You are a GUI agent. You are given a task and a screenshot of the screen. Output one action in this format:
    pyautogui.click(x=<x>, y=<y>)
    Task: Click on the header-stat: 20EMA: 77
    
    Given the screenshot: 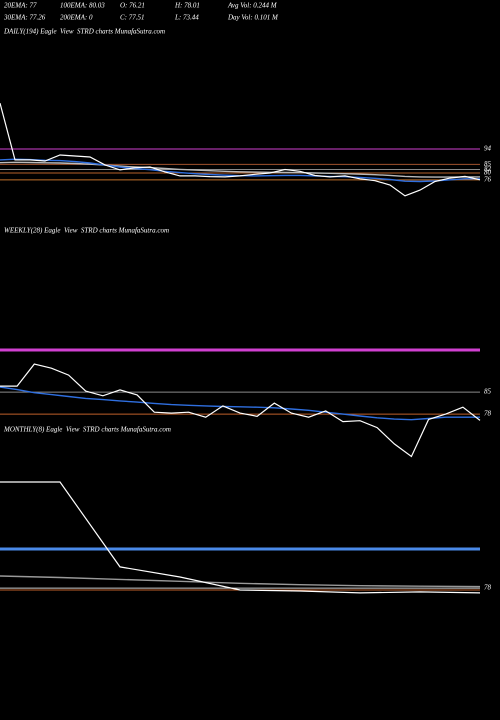 What is the action you would take?
    pyautogui.click(x=20, y=6)
    